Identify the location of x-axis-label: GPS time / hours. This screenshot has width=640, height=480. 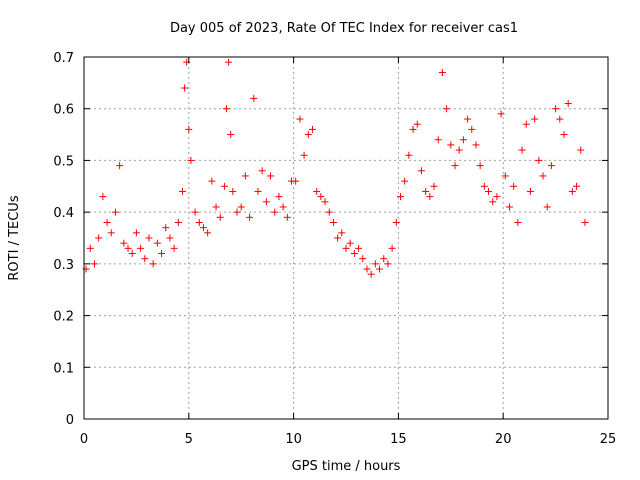
(346, 466).